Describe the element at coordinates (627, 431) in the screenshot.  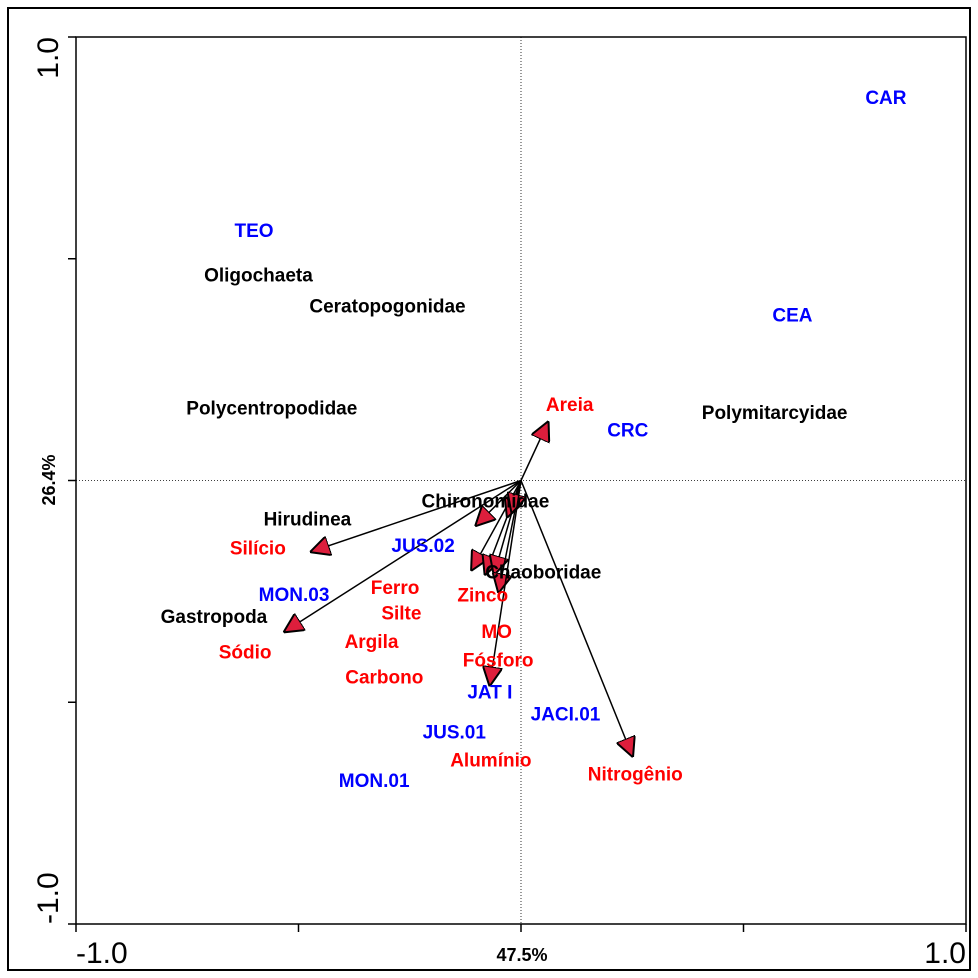
I see `site-label: CRC` at that location.